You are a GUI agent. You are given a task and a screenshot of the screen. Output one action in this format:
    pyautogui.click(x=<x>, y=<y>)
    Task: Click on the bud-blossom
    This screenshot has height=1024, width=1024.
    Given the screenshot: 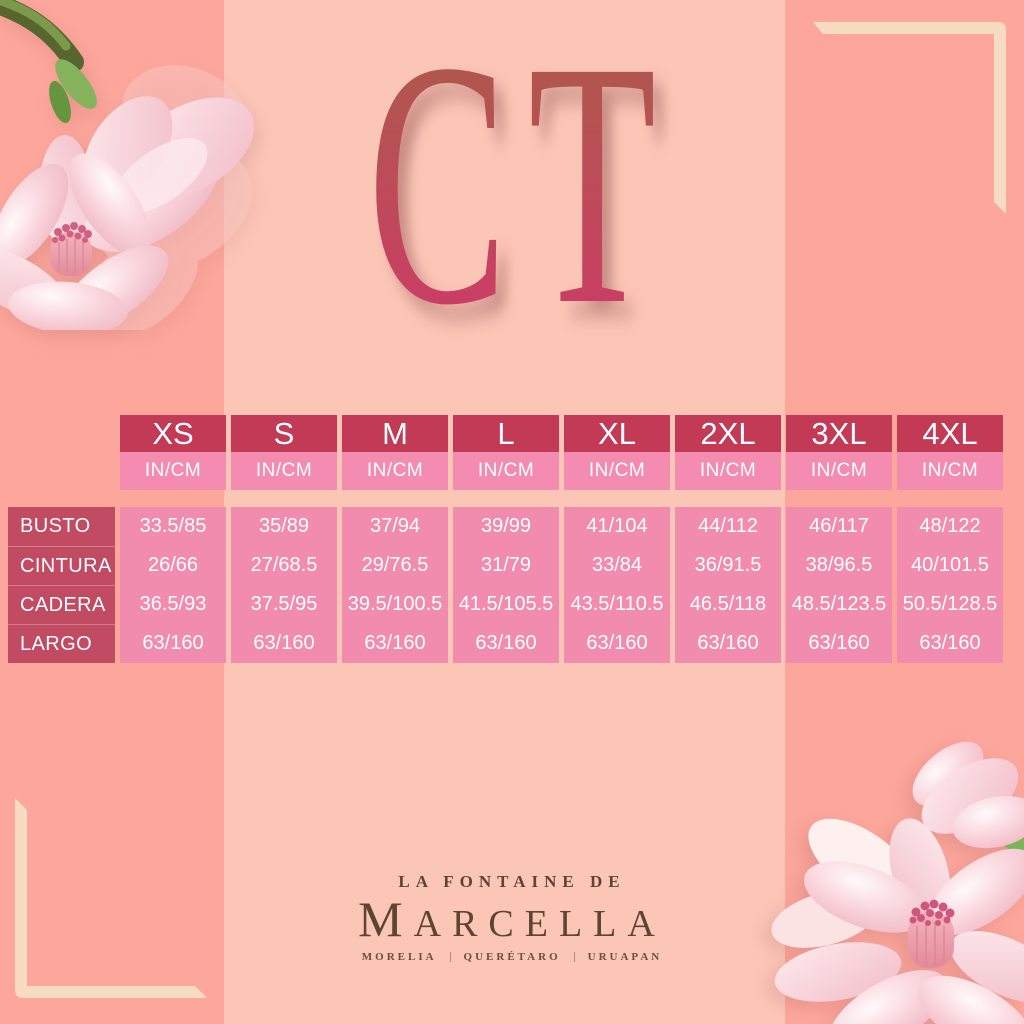 What is the action you would take?
    pyautogui.click(x=968, y=804)
    